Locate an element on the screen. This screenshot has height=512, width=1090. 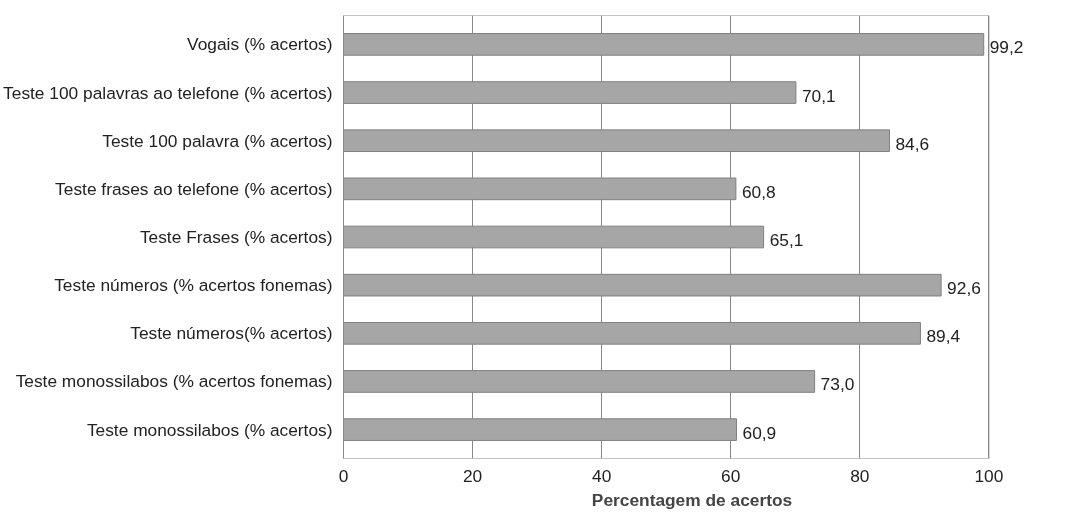
y-tick-label: Teste monossilabos (% acertos fonemas) is located at coordinates (174, 381).